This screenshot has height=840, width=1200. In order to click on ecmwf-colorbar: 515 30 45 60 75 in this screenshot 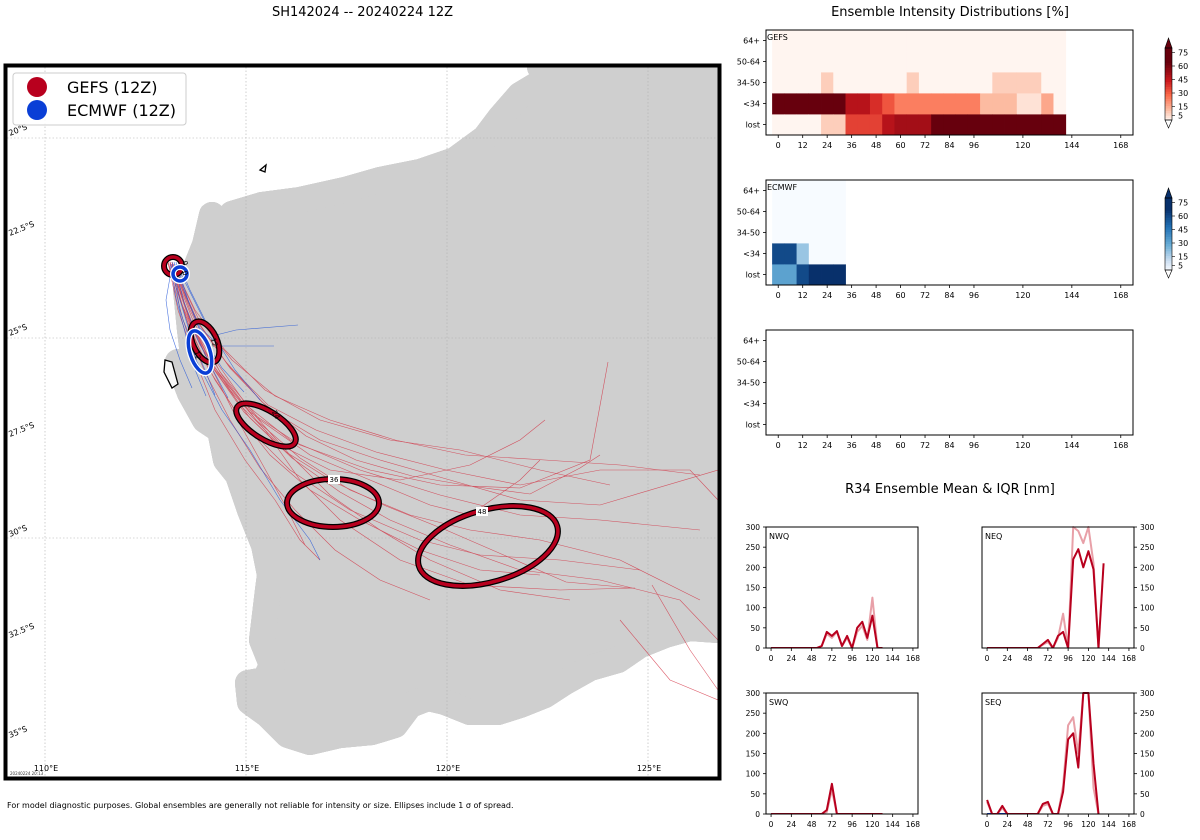, I will do `click(1176, 233)`.